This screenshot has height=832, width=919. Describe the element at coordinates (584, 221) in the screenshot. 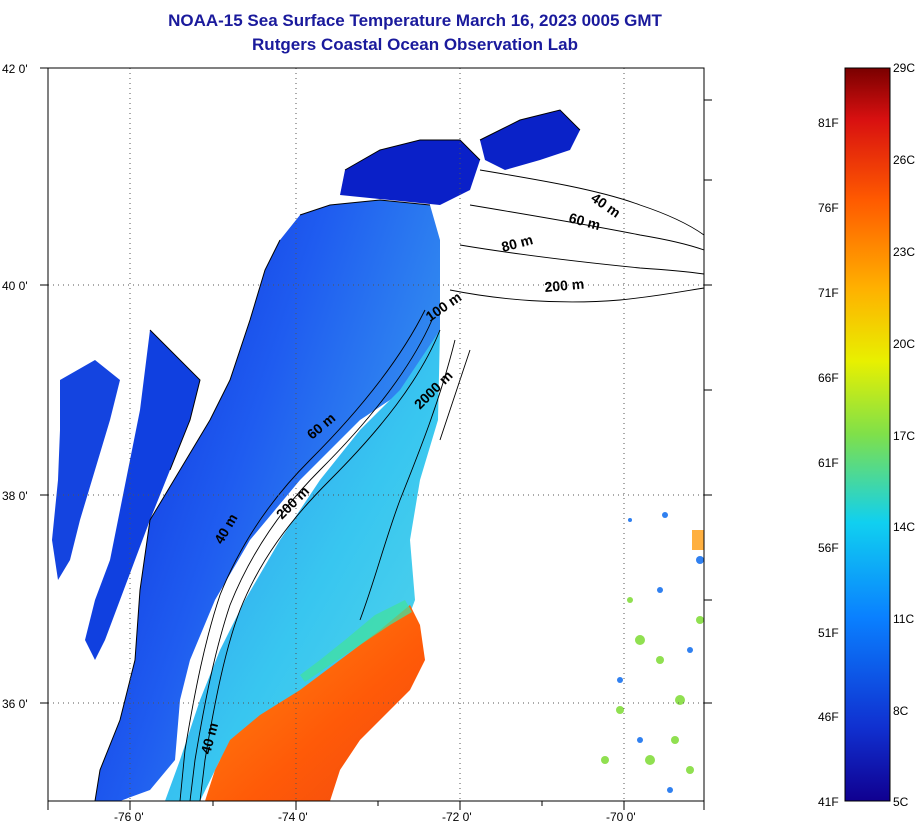

I see `contour-label: 60 m` at that location.